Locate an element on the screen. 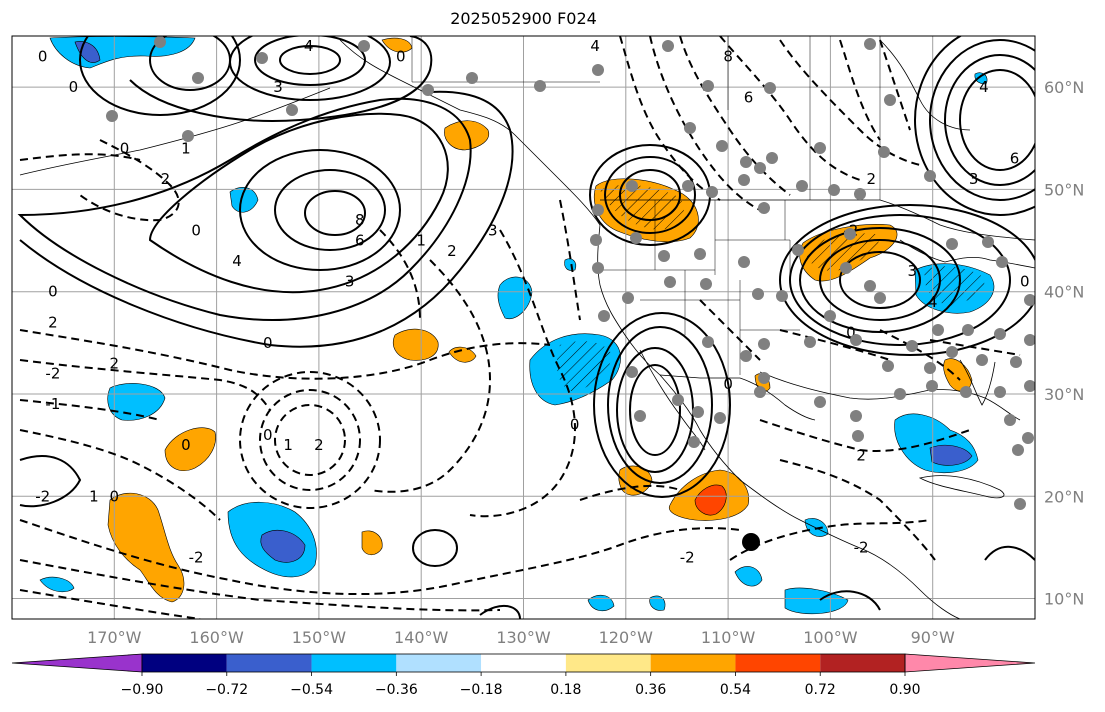 This screenshot has width=1105, height=712. latitude-tick-label: 60°N is located at coordinates (1064, 87).